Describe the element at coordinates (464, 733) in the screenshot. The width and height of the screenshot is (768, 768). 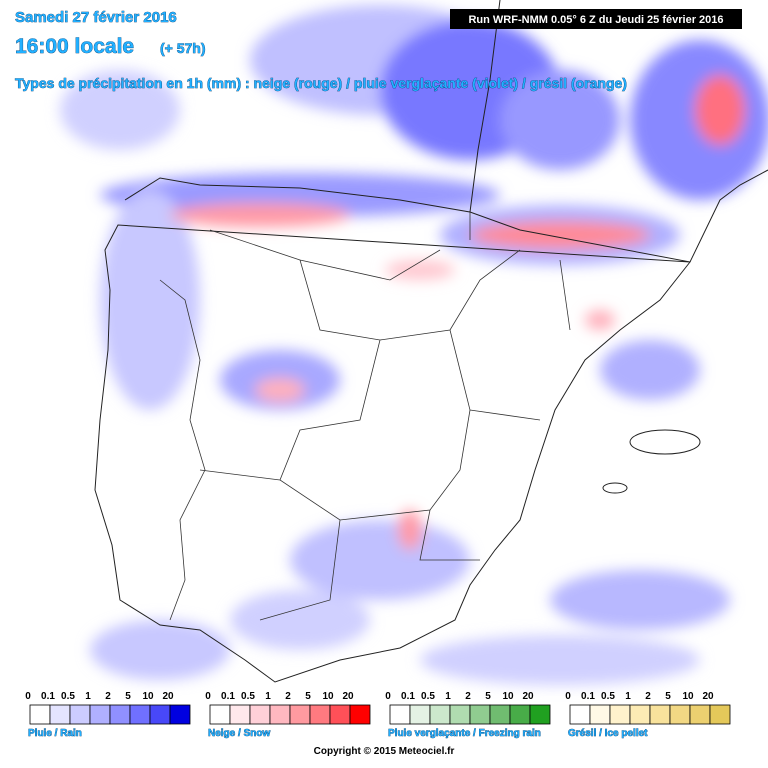
I see `legend-name: Pluie verglaçante / Freezing rain` at that location.